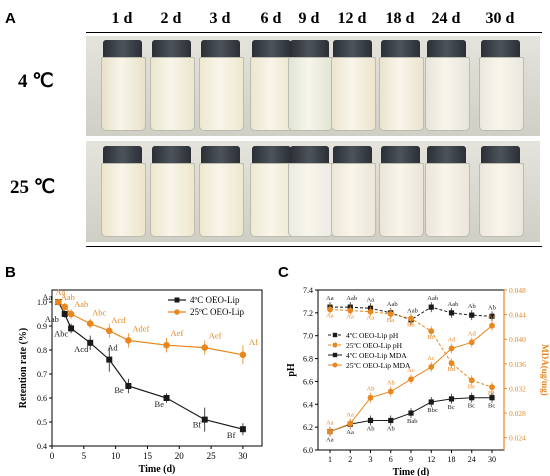 The image size is (550, 476). Describe the element at coordinates (116, 456) in the screenshot. I see `x-tick-label-2: 10` at that location.